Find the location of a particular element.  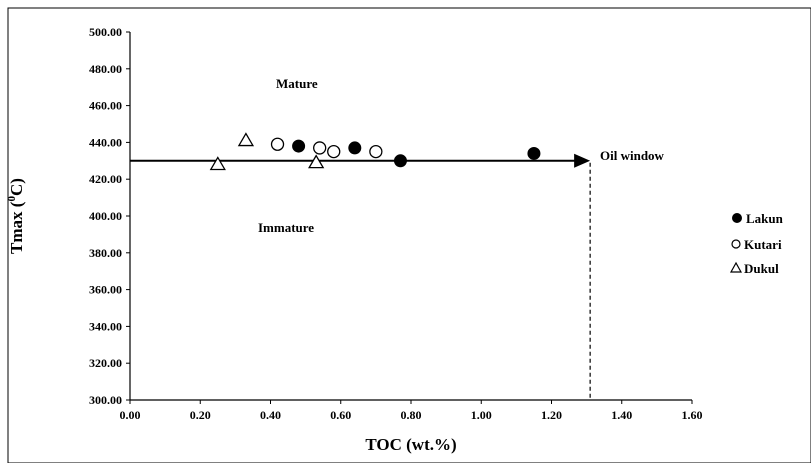

x-tick-label: 1.60 is located at coordinates (692, 415).